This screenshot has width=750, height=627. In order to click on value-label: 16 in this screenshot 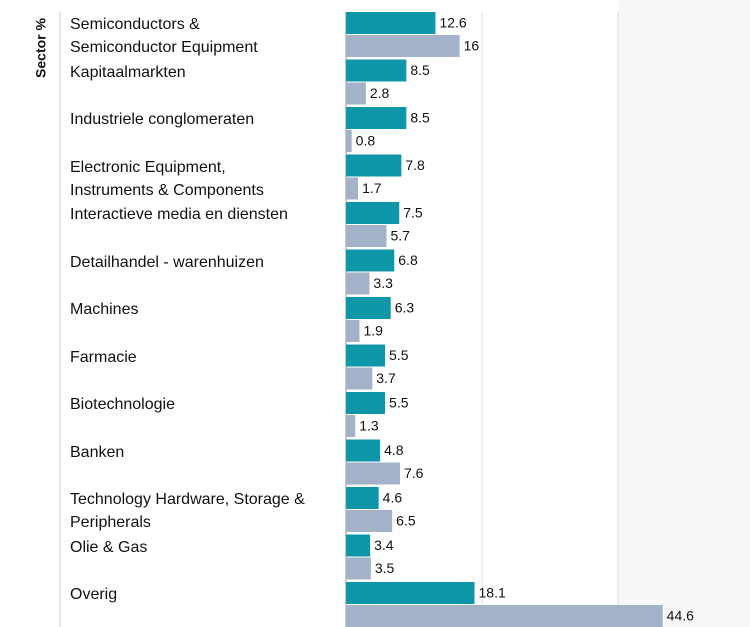, I will do `click(472, 46)`.